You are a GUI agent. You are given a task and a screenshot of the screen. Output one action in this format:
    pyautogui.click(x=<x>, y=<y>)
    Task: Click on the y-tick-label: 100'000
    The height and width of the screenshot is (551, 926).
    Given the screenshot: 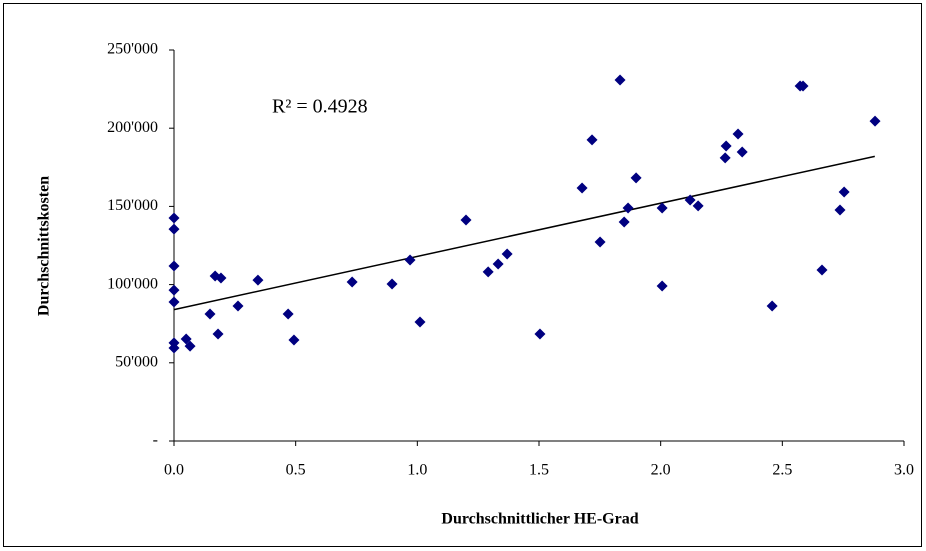 What is the action you would take?
    pyautogui.click(x=132, y=283)
    